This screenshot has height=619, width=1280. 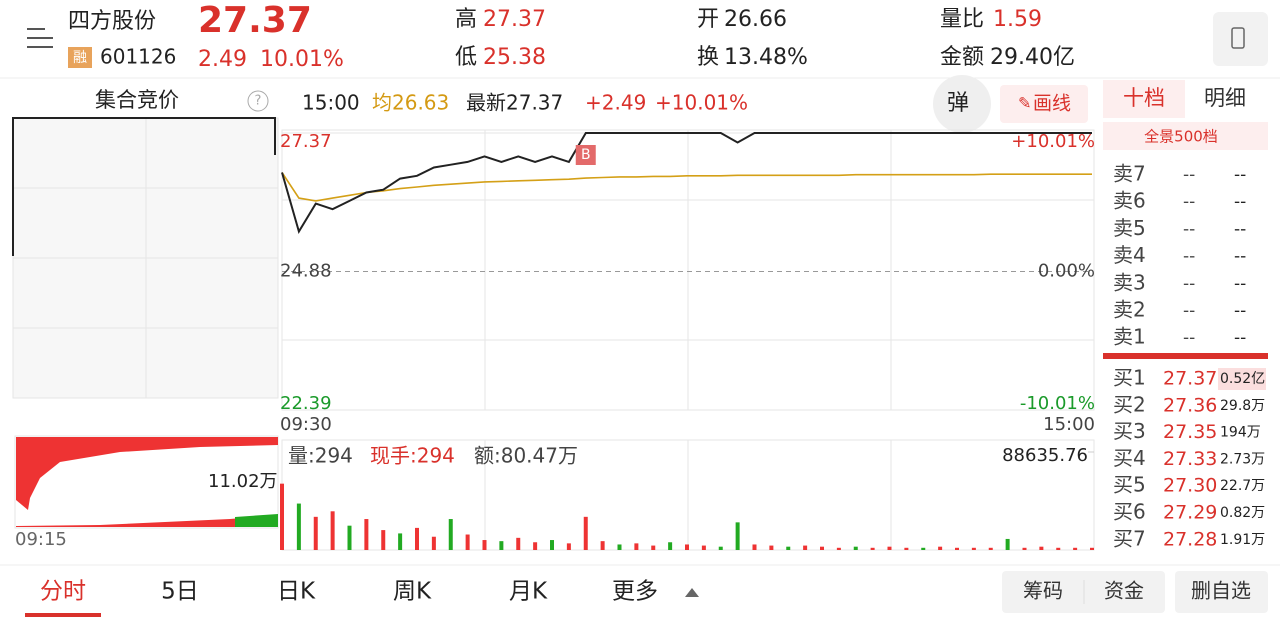 What do you see at coordinates (615, 103) in the screenshot?
I see `header-change: +2.49` at bounding box center [615, 103].